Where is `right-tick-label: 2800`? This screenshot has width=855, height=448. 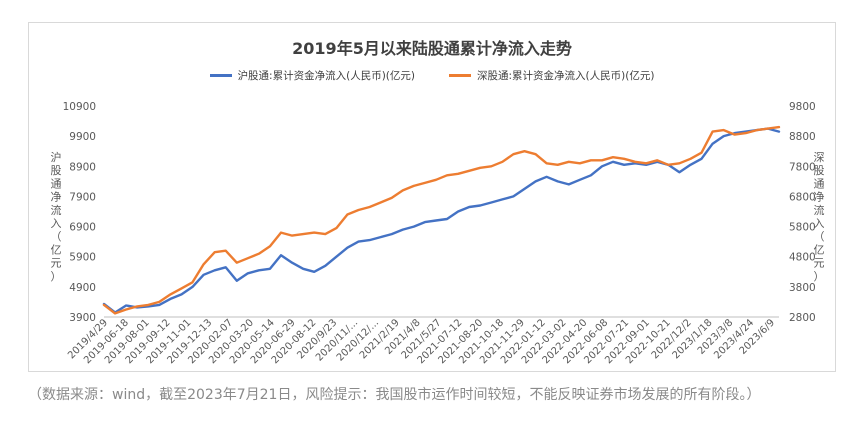 right-tick-label: 2800 is located at coordinates (802, 318).